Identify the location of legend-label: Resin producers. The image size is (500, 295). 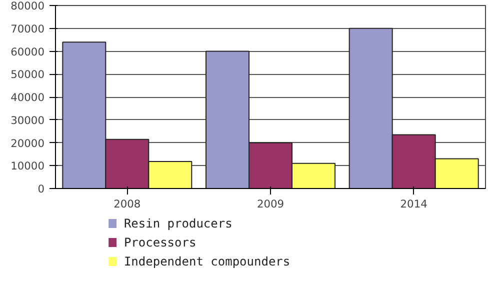
(178, 223).